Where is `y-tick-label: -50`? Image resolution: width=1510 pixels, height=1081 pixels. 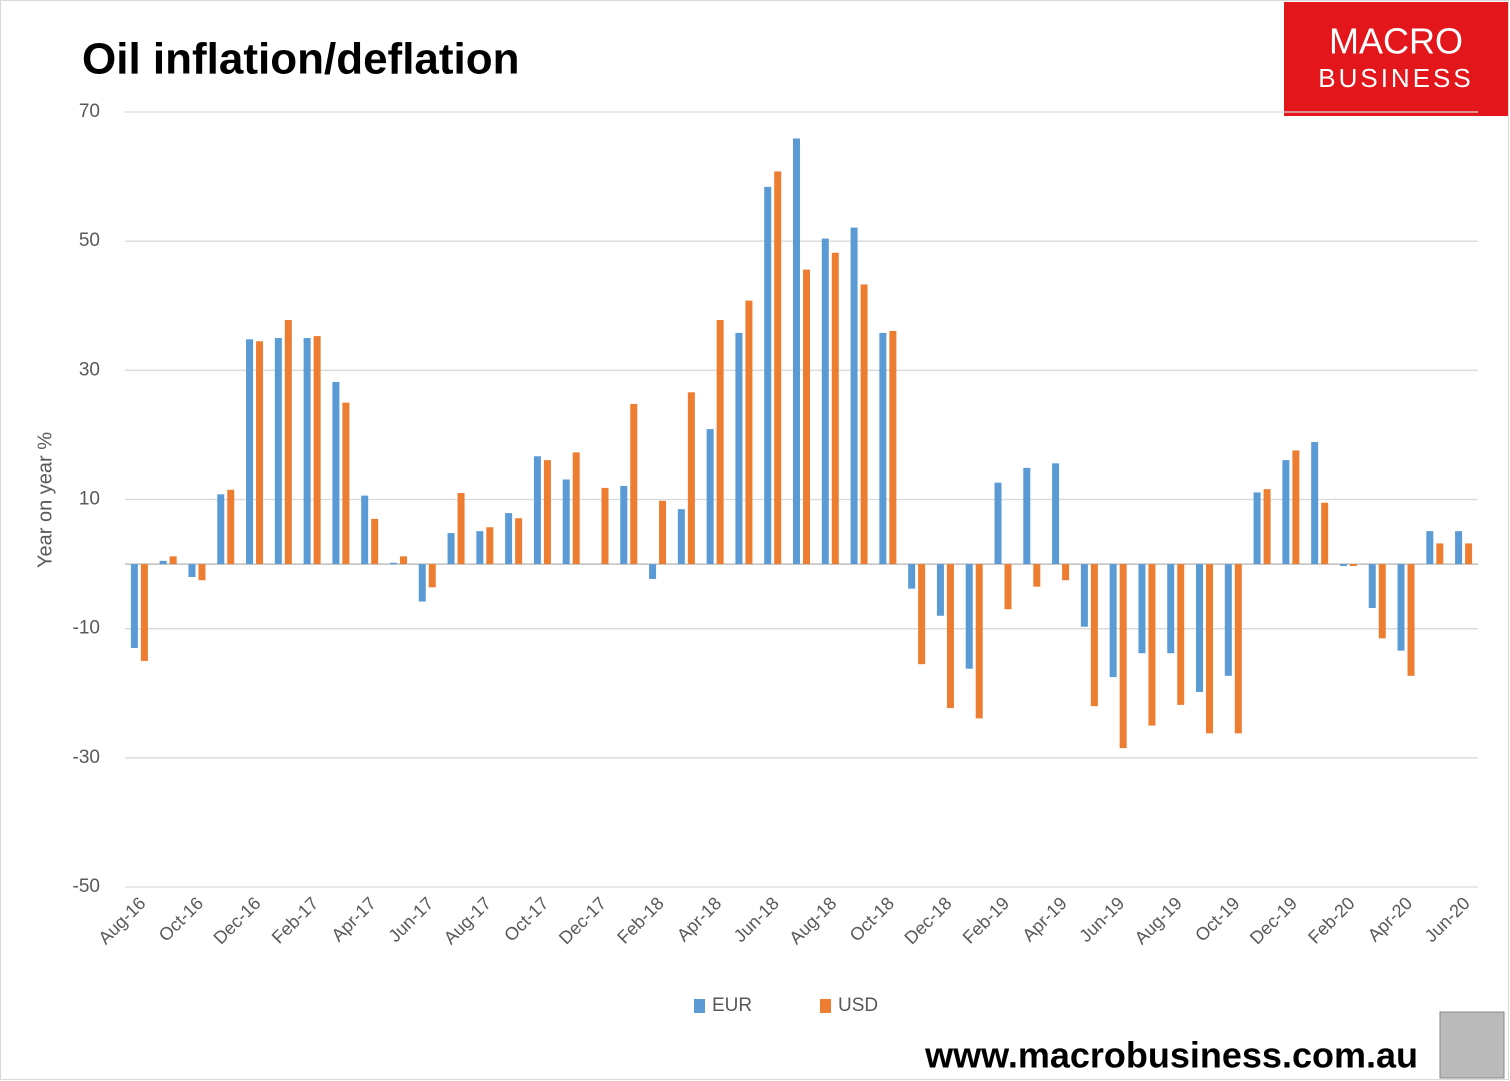 y-tick-label: -50 is located at coordinates (86, 886).